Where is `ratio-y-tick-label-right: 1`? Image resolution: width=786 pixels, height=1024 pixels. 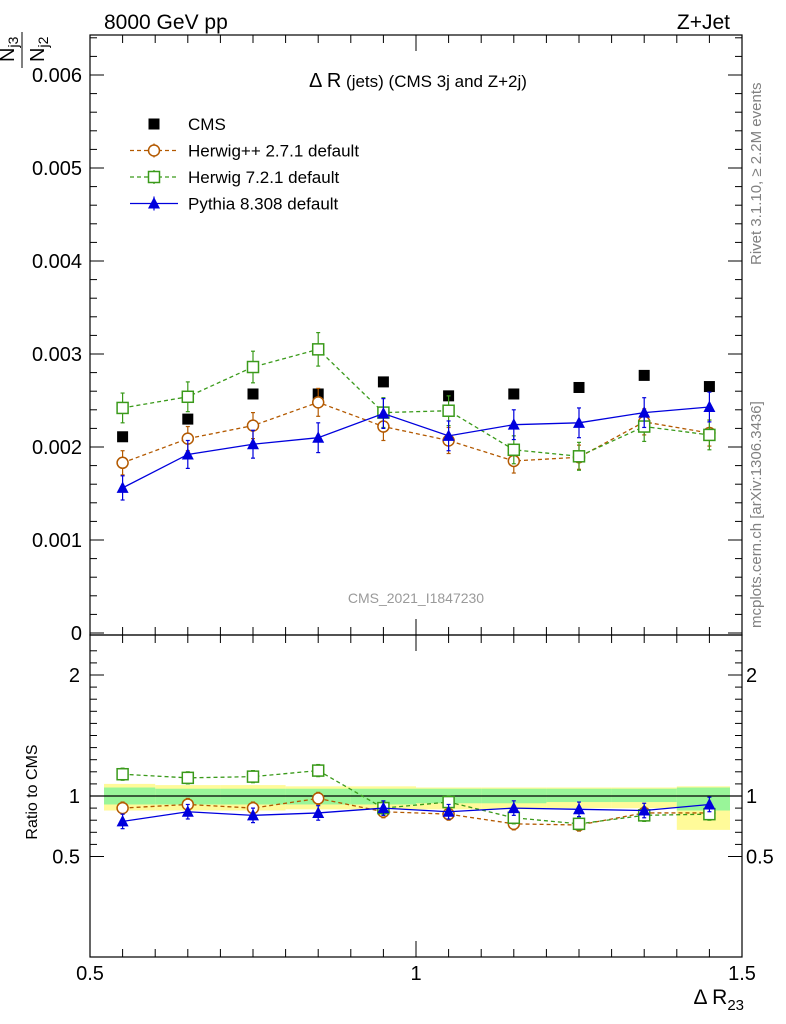 ratio-y-tick-label-right: 1 is located at coordinates (751, 797).